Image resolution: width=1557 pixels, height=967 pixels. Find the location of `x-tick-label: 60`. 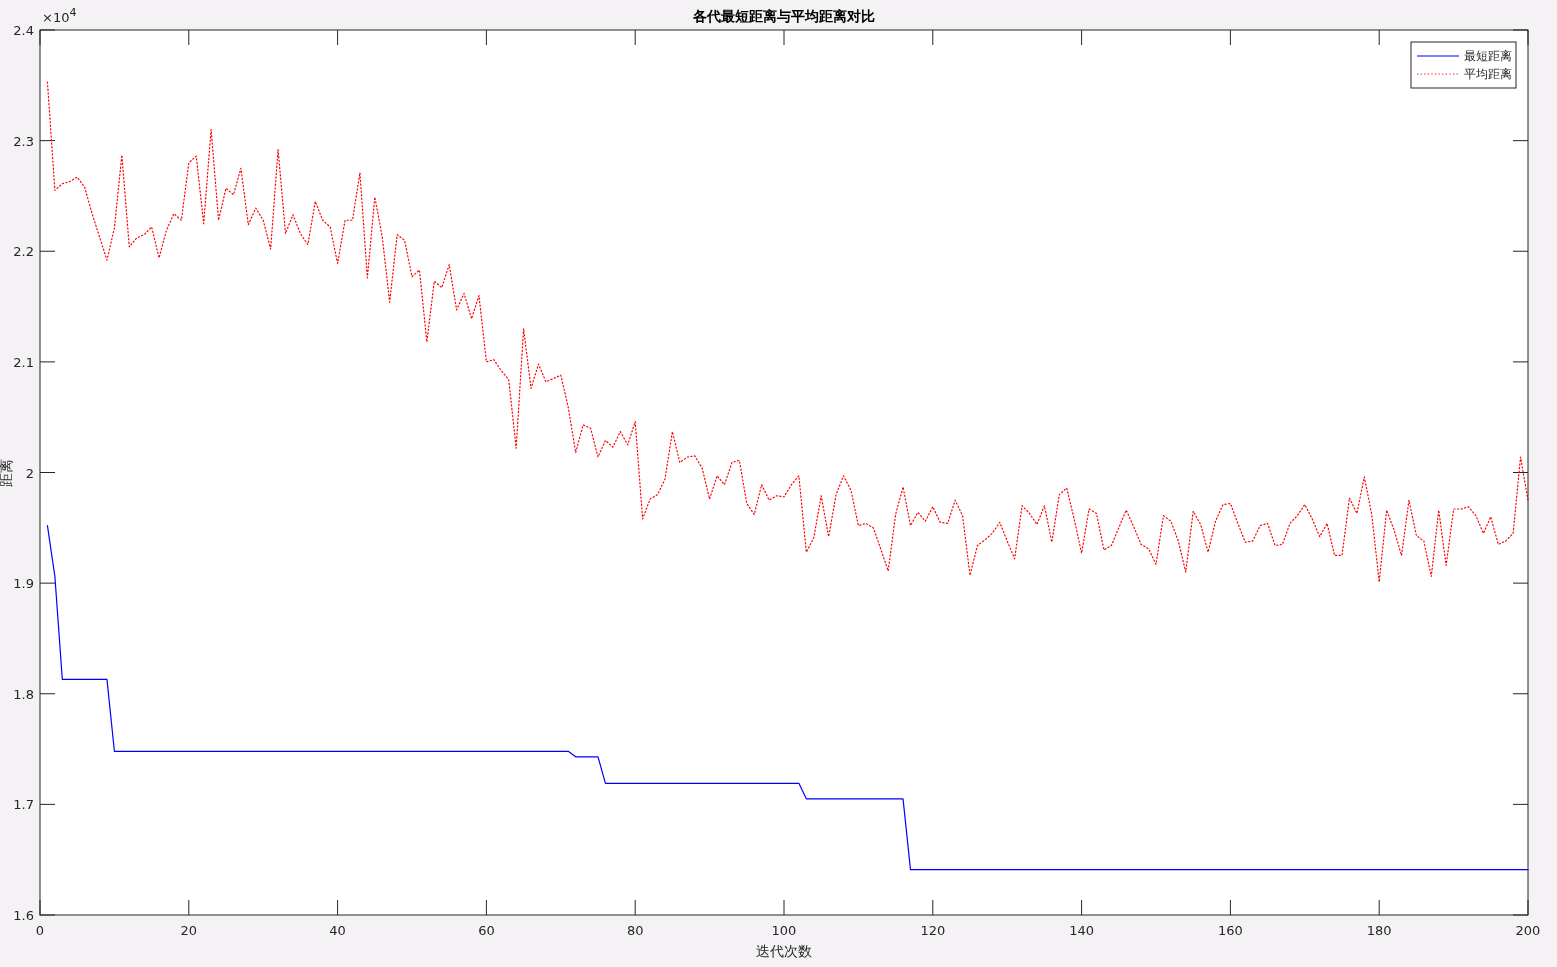

x-tick-label: 60 is located at coordinates (486, 930).